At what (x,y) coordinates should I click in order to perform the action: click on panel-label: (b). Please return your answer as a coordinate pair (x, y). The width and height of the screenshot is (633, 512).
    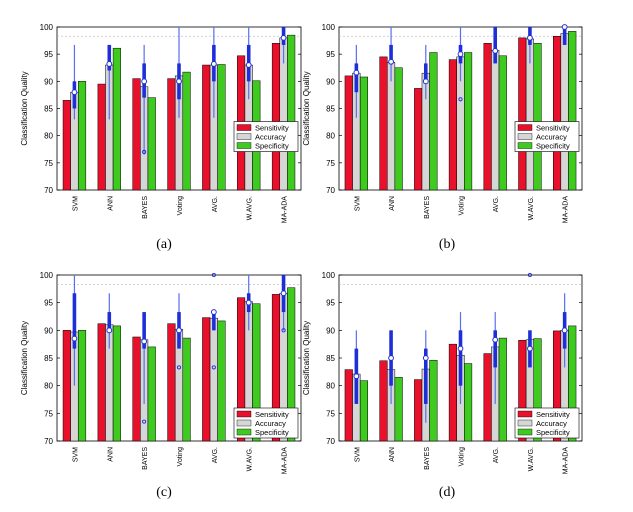
    Looking at the image, I should click on (447, 244).